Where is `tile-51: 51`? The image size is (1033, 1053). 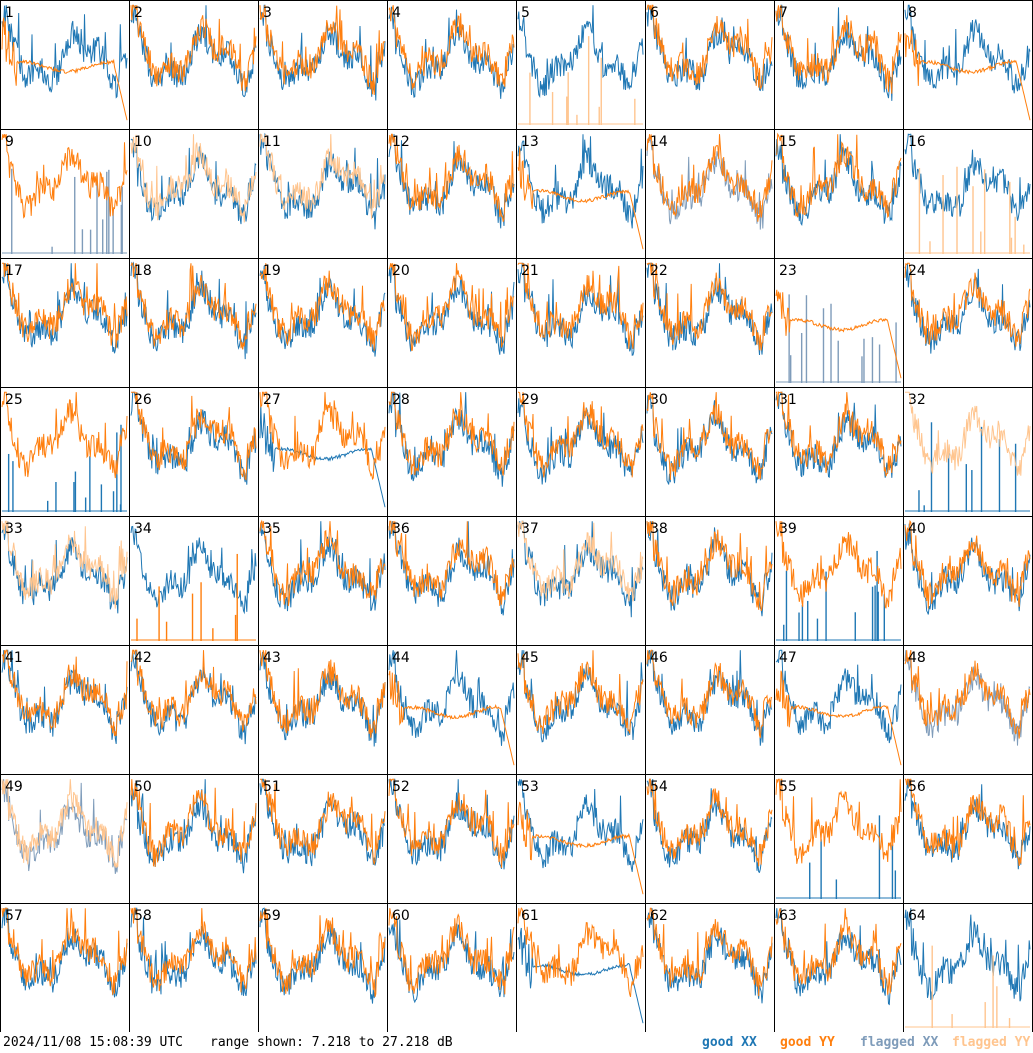 tile-51: 51 is located at coordinates (323, 839).